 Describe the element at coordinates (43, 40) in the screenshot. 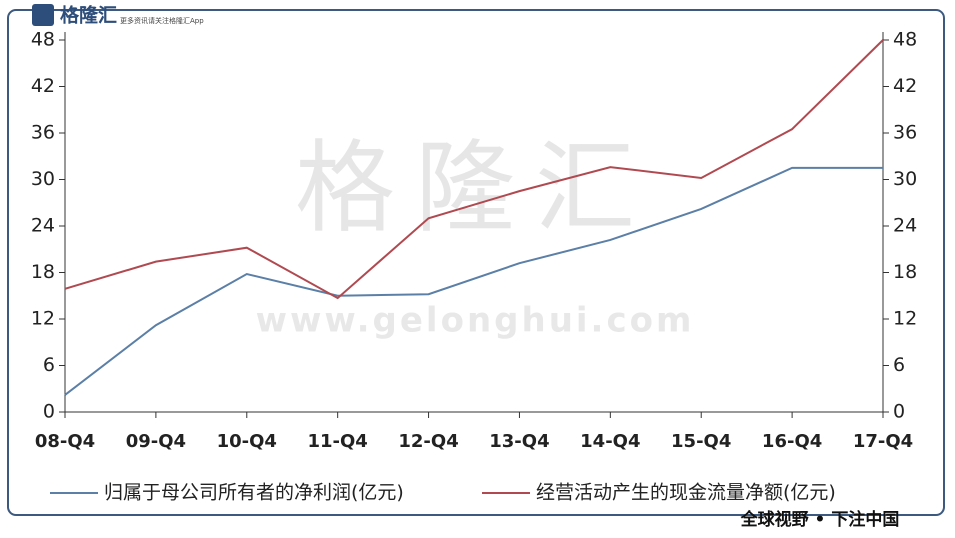

I see `y-tick-label: 48` at that location.